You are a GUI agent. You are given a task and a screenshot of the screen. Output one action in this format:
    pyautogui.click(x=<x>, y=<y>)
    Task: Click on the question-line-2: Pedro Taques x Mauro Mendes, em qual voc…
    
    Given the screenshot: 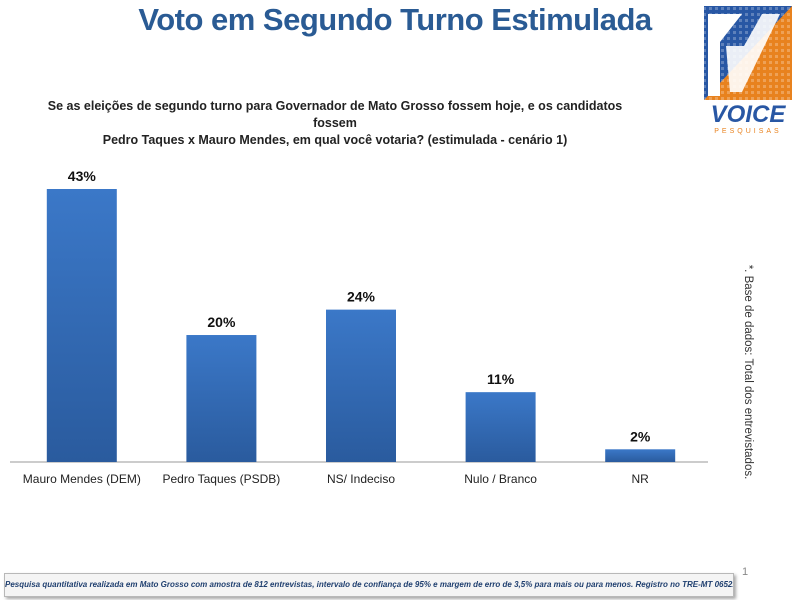 What is the action you would take?
    pyautogui.click(x=335, y=140)
    